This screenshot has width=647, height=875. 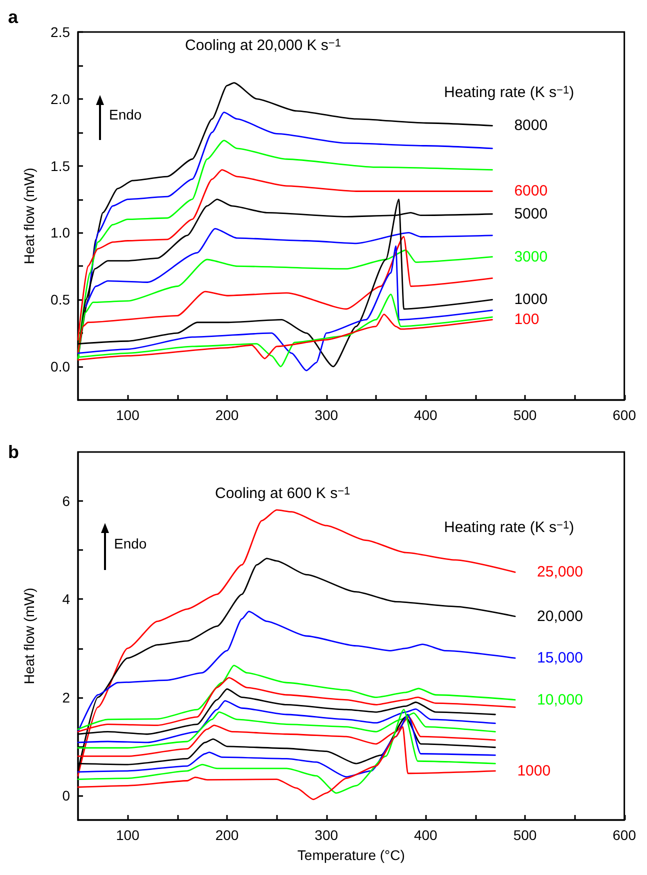 What do you see at coordinates (351, 855) in the screenshot?
I see `x-axis-title: Temperature (°C)` at bounding box center [351, 855].